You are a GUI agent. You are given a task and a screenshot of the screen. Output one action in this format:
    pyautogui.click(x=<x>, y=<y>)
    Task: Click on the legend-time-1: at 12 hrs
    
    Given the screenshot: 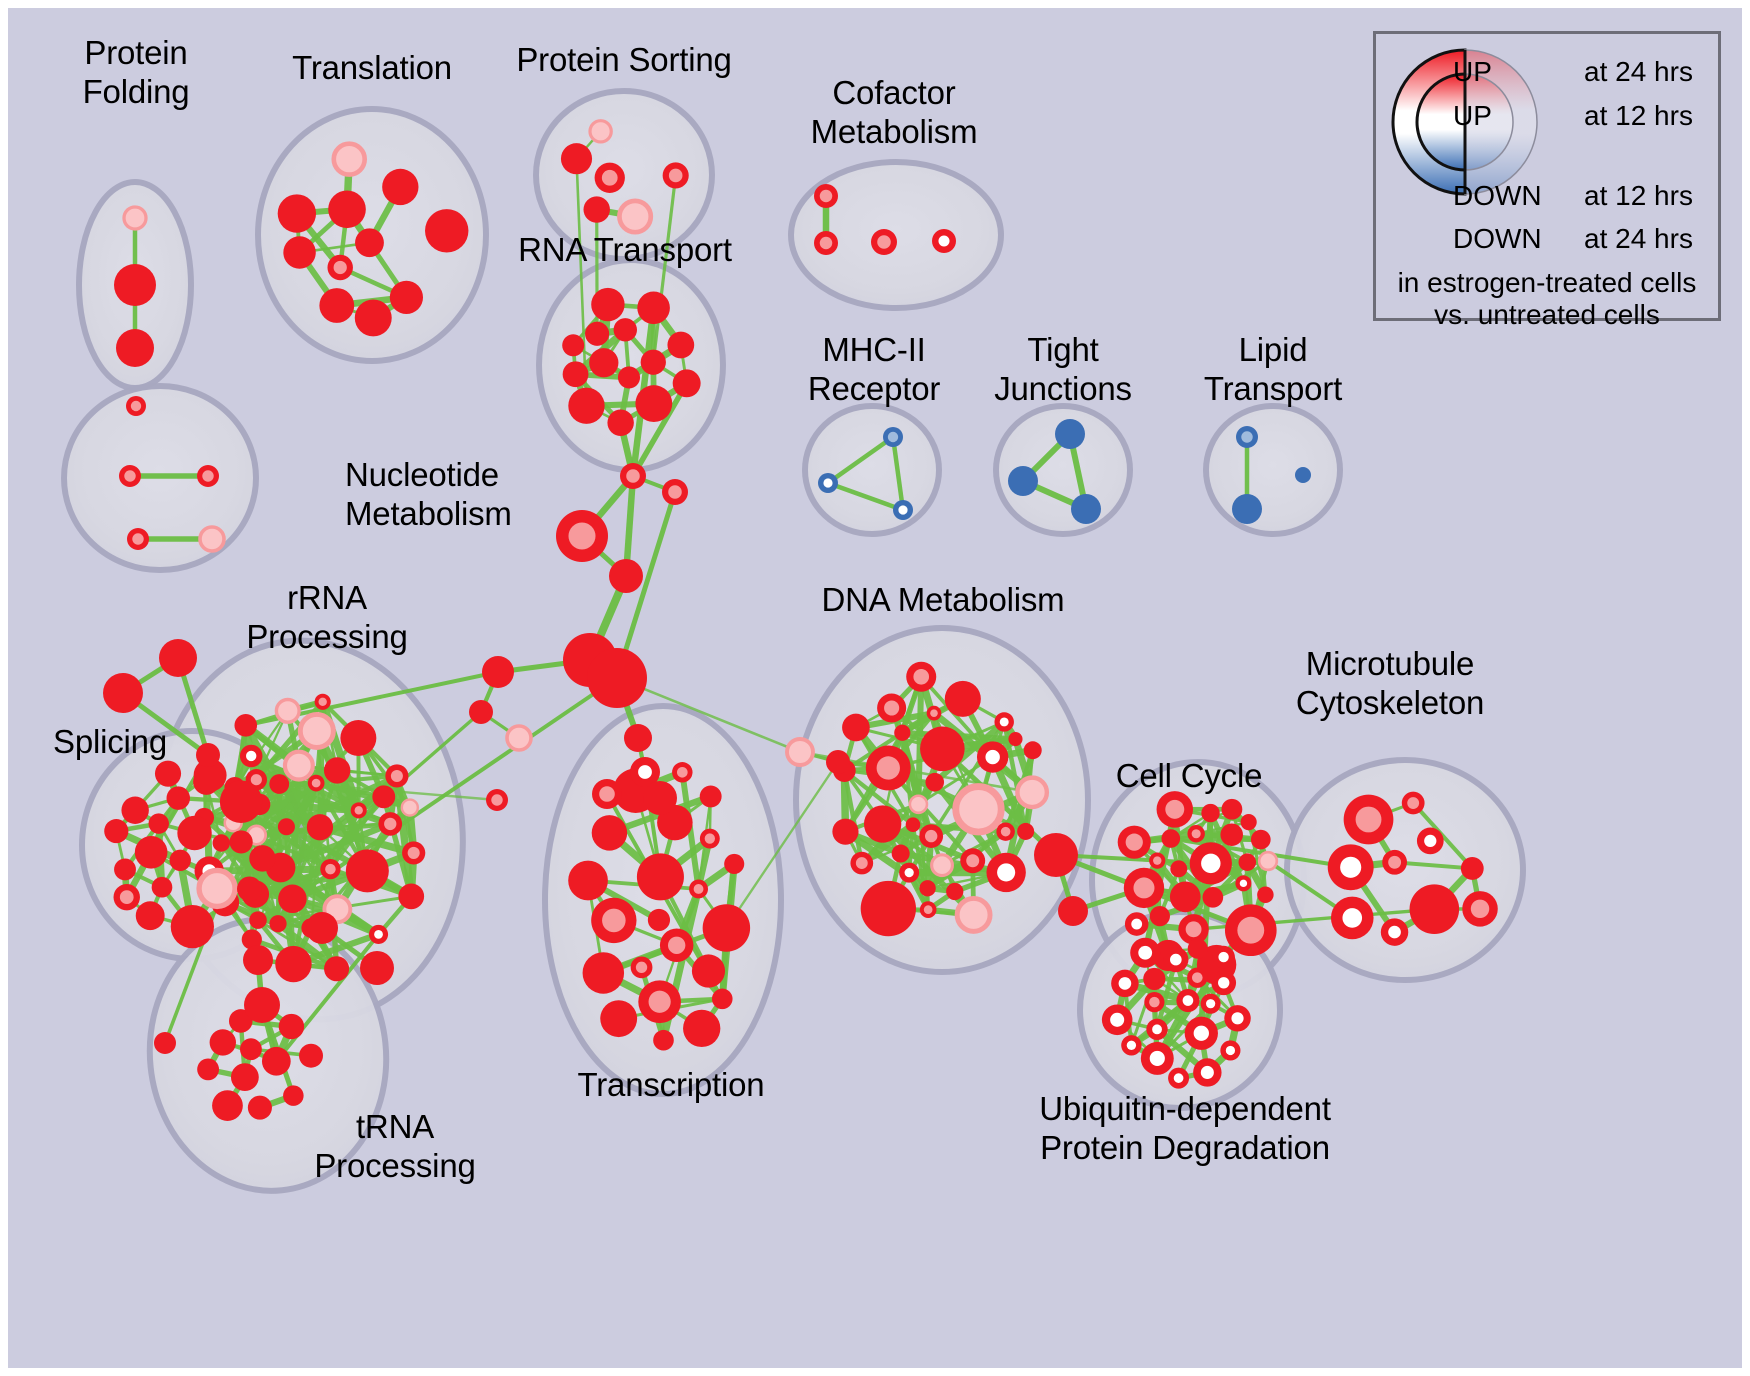 What is the action you would take?
    pyautogui.click(x=1638, y=115)
    